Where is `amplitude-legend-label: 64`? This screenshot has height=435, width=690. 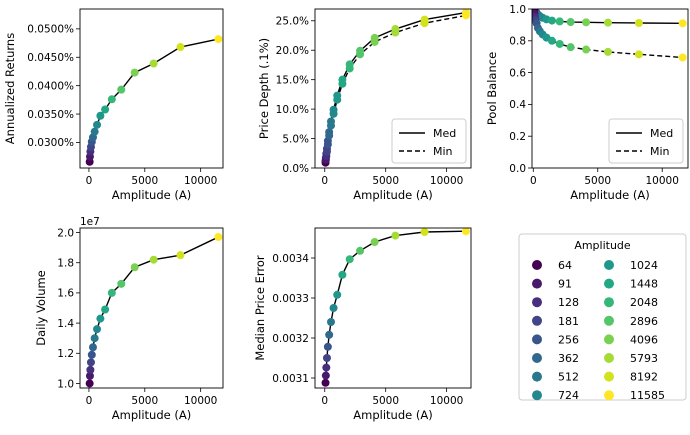
amplitude-legend-label: 64 is located at coordinates (565, 265).